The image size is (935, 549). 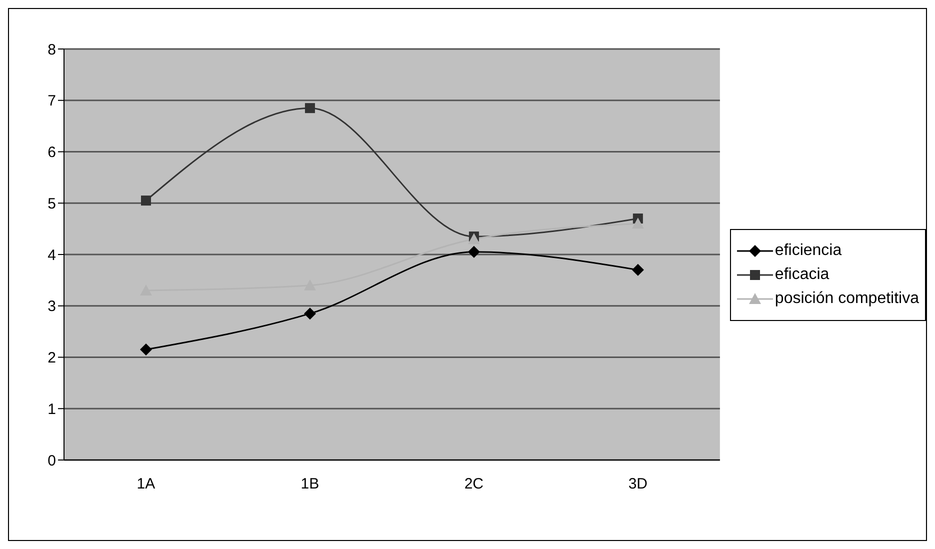 What do you see at coordinates (52, 101) in the screenshot?
I see `y-tick-label: 7` at bounding box center [52, 101].